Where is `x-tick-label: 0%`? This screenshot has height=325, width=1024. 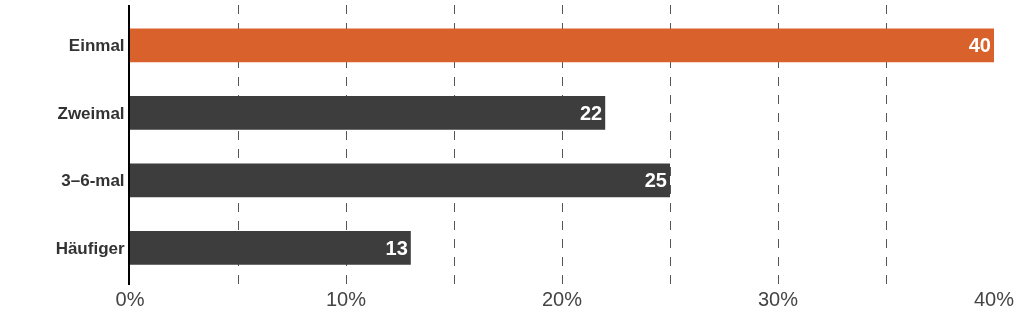 x-tick-label: 0% is located at coordinates (130, 299).